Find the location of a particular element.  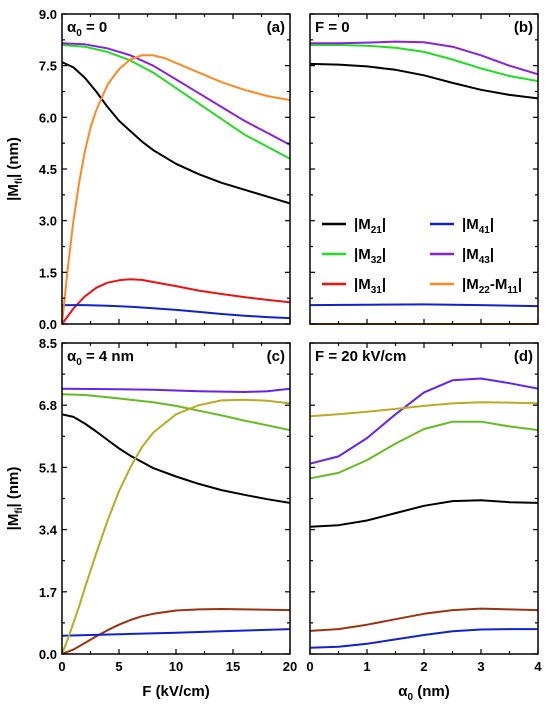

panel-label: (a) is located at coordinates (276, 27).